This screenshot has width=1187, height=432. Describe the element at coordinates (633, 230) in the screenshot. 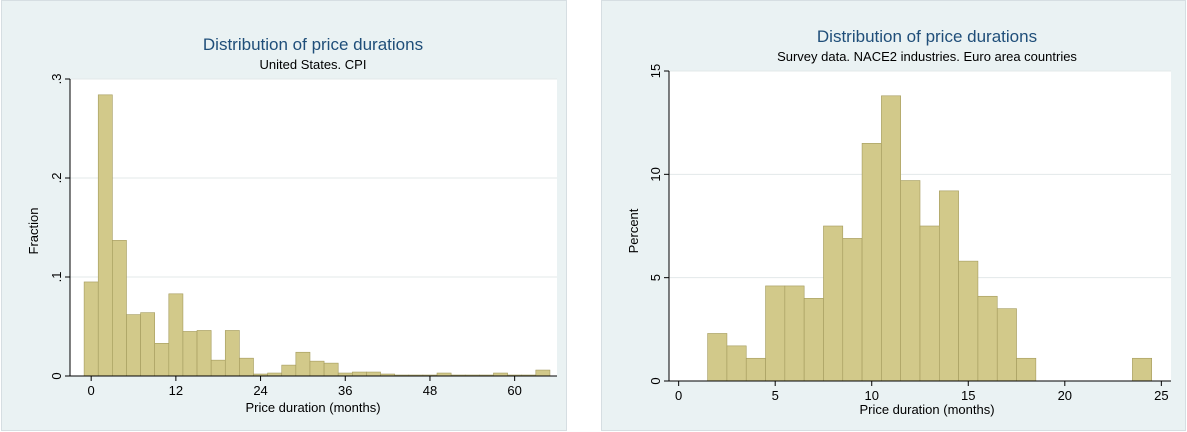

I see `y-axis-label: Percent` at that location.